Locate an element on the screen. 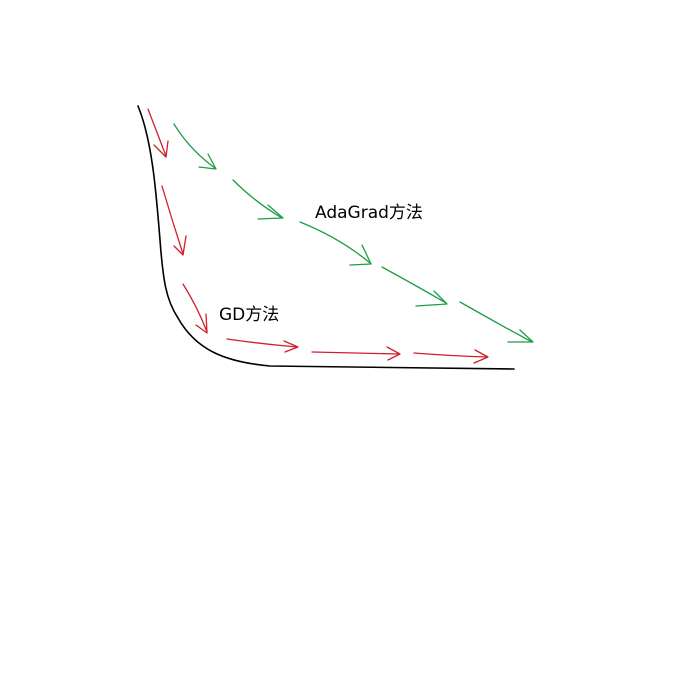 The height and width of the screenshot is (691, 700). gd-label: GD方法 is located at coordinates (249, 315).